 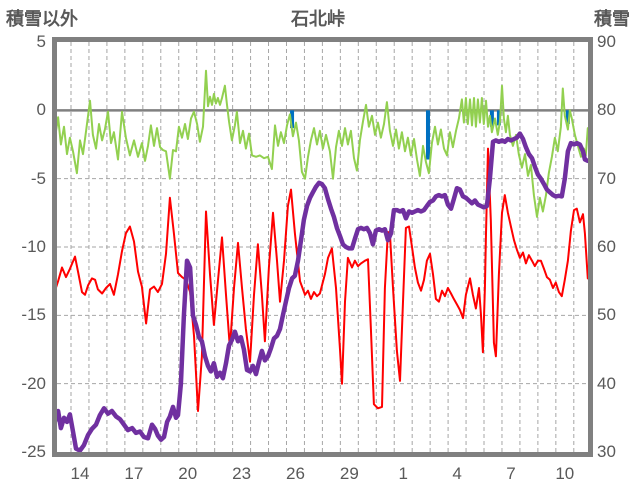 I want to click on left-axis-tick-label: -5, so click(x=38, y=178).